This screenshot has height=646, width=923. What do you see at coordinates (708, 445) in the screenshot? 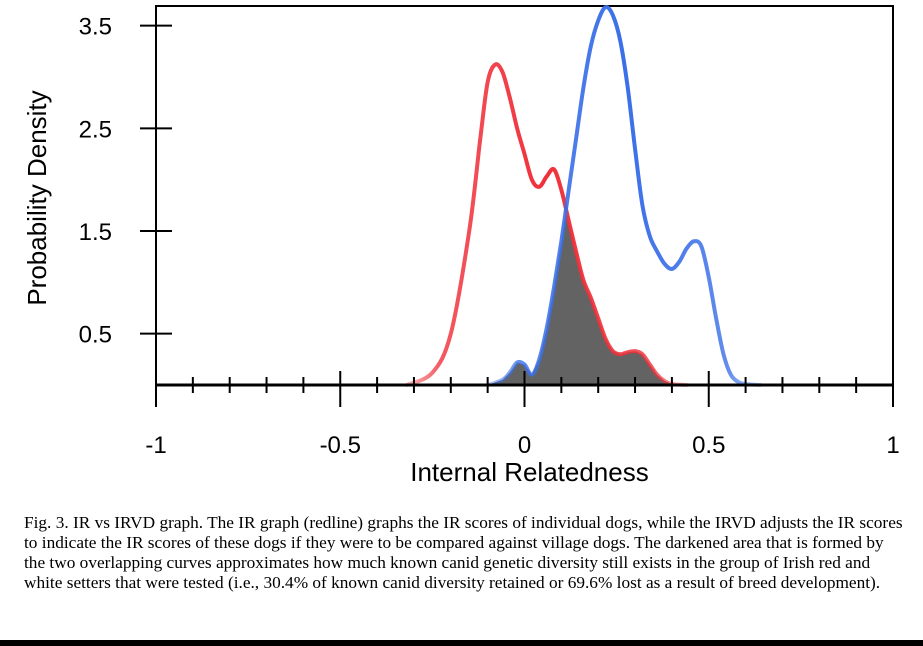
I see `x-tick-label: 0.5` at bounding box center [708, 445].